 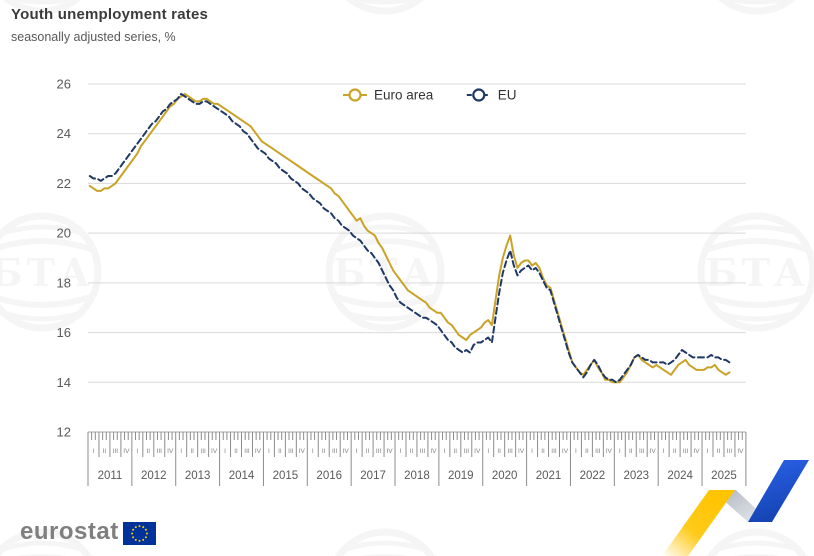 What do you see at coordinates (93, 37) in the screenshot?
I see `chart-subtitle: seasonally adjusted series, %` at bounding box center [93, 37].